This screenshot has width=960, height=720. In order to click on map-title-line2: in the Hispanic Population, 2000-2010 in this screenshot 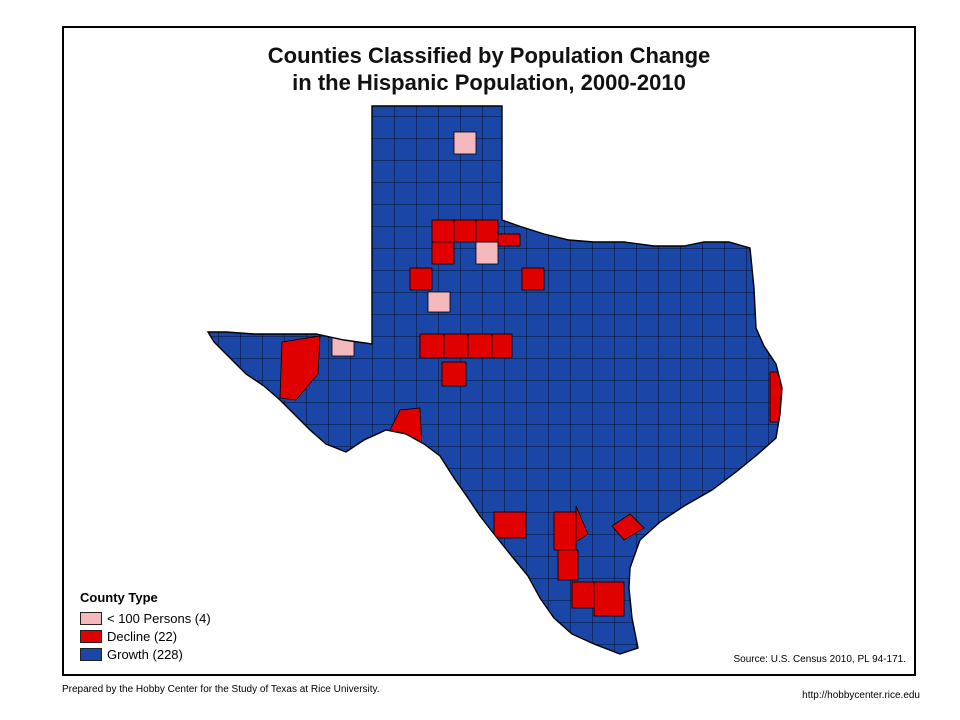, I will do `click(489, 82)`.